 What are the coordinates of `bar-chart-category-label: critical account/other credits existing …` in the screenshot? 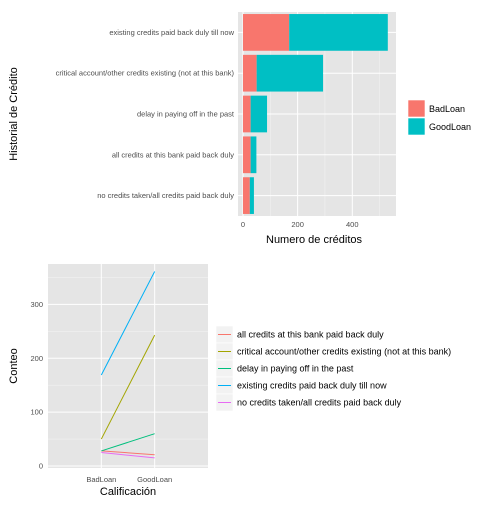 It's located at (145, 73).